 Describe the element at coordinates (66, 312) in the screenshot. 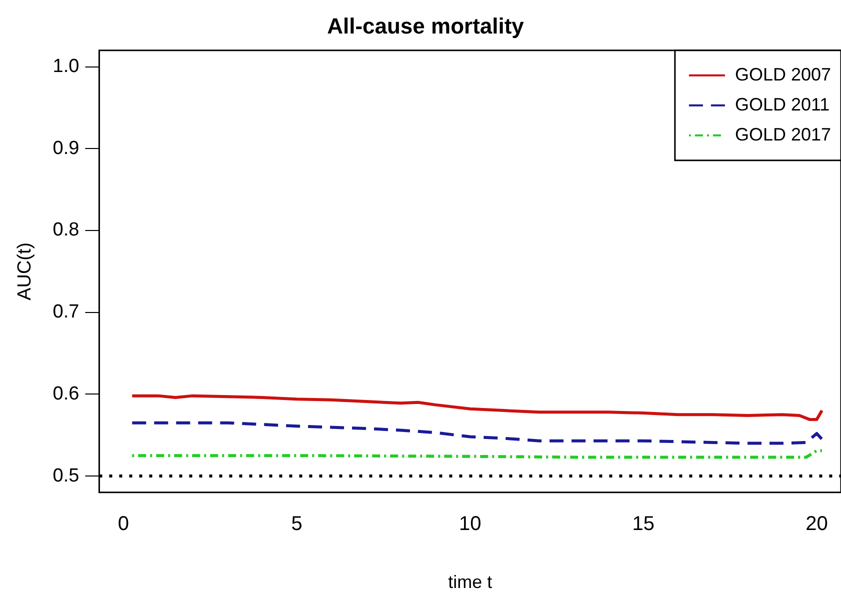

I see `y-tick-label: 0.7` at that location.